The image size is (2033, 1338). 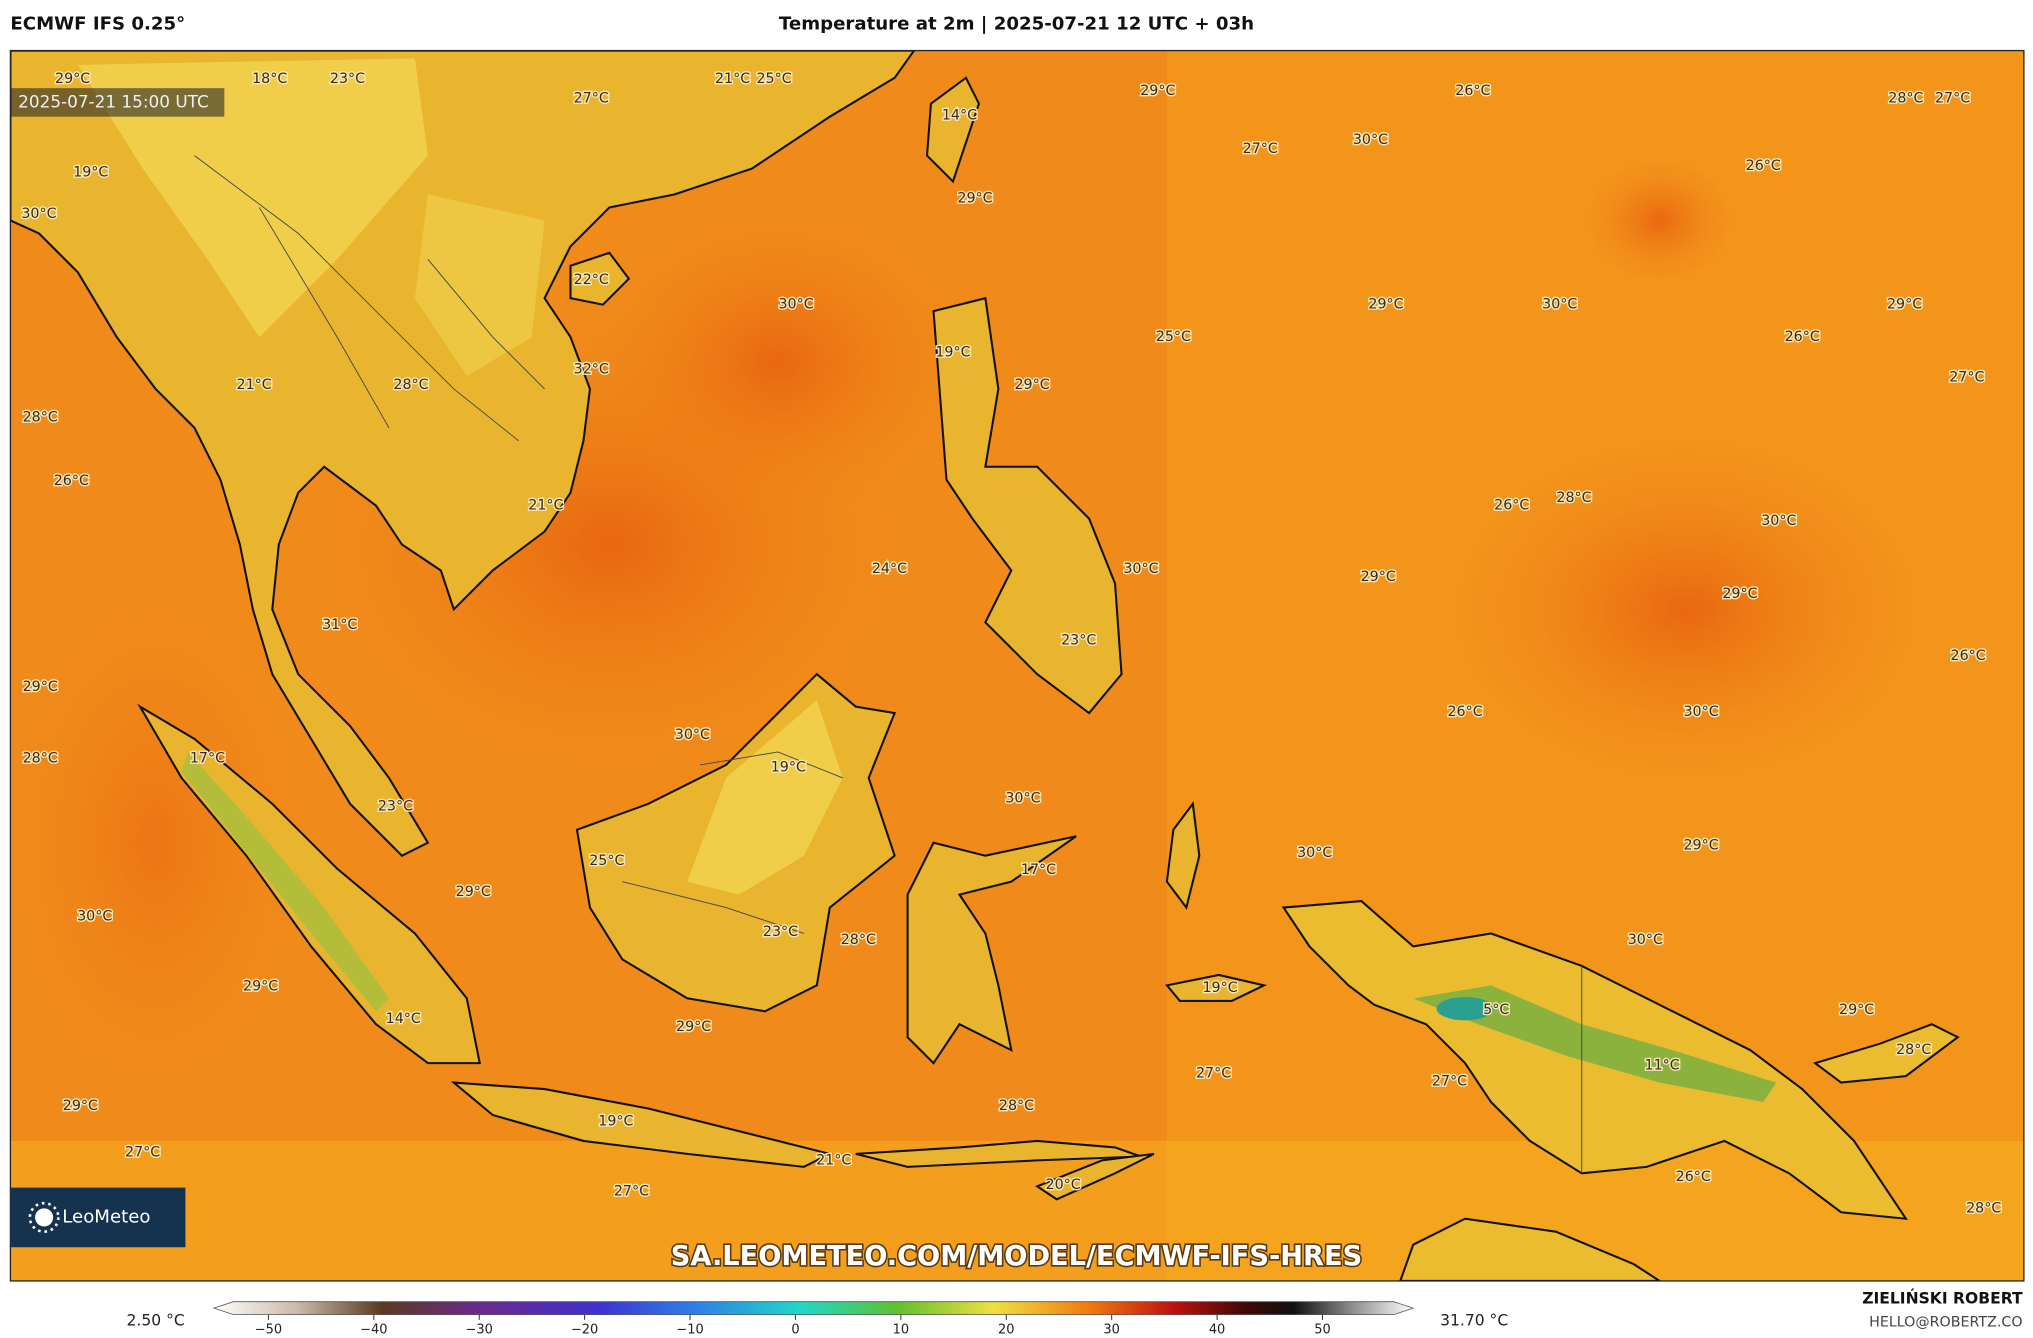 I want to click on seram, so click(x=1216, y=987).